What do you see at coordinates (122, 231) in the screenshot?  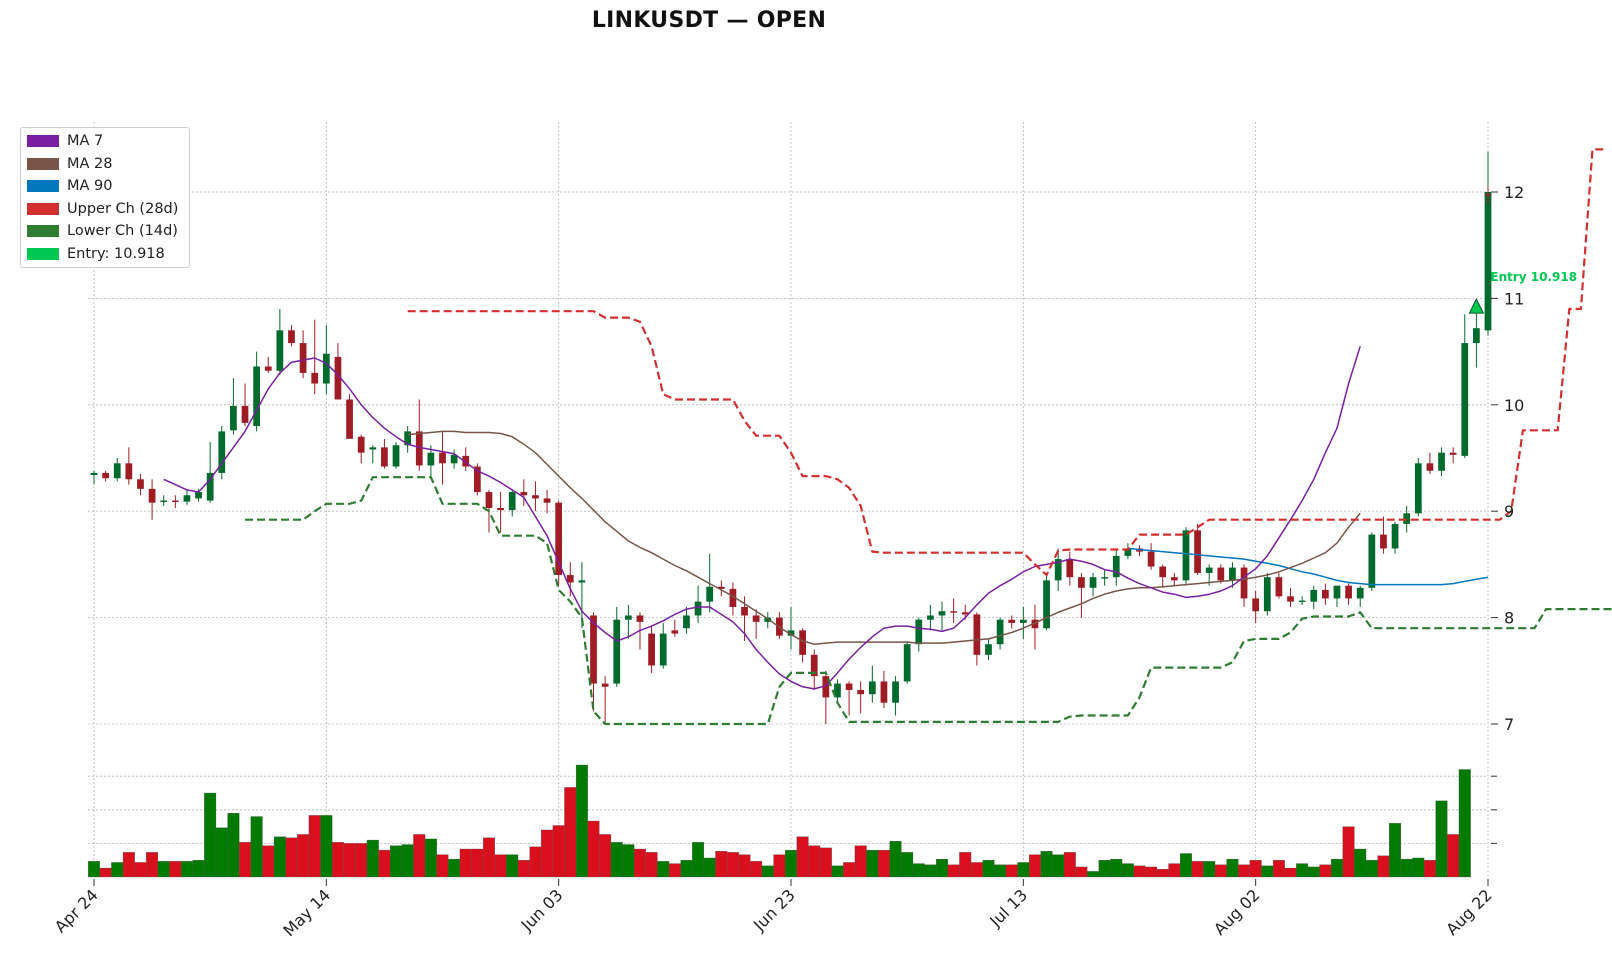 I see `legend-label: Lower Ch (14d)` at bounding box center [122, 231].